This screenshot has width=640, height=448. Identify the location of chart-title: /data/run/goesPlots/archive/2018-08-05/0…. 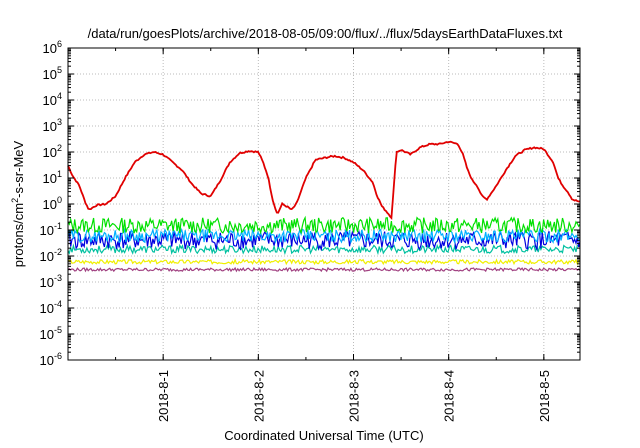
(325, 33).